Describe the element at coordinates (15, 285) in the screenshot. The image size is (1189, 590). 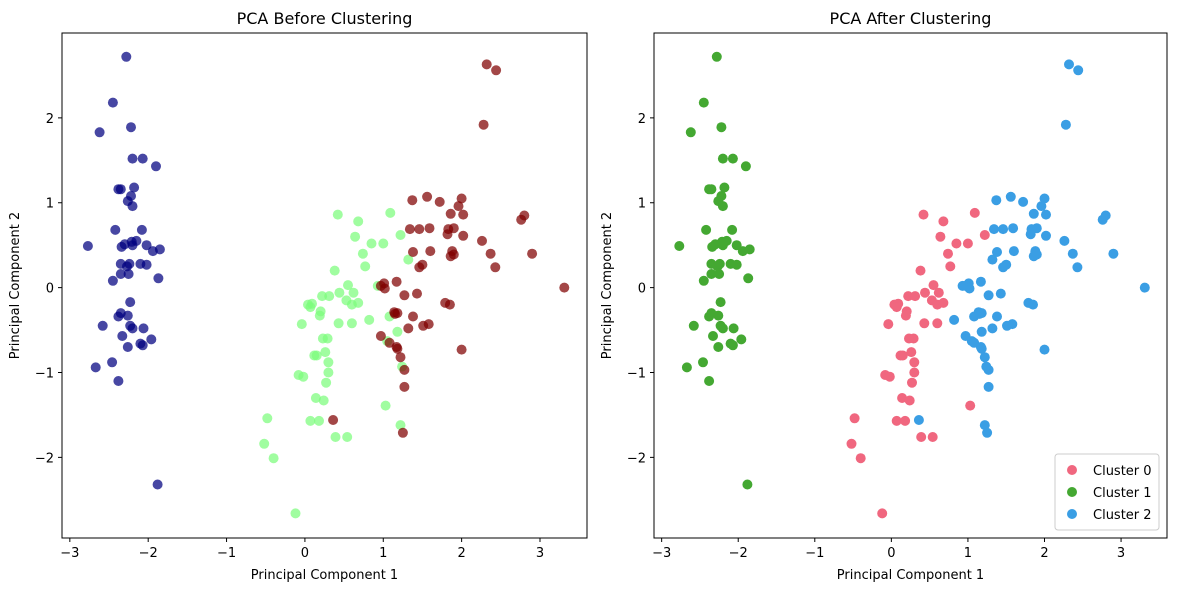
I see `y-axis-label: Principal Component 2` at that location.